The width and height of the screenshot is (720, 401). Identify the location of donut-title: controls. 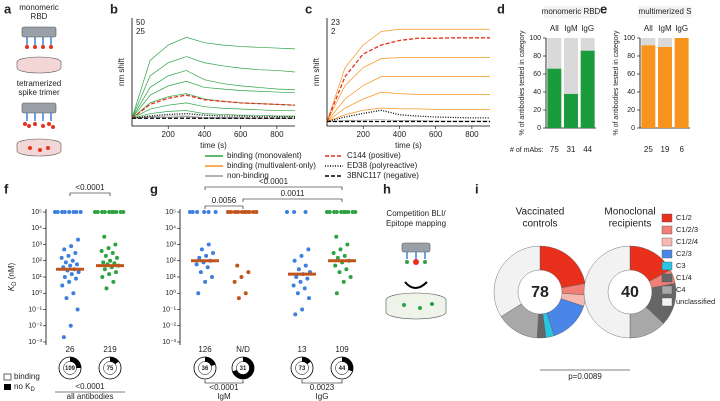
(539, 224).